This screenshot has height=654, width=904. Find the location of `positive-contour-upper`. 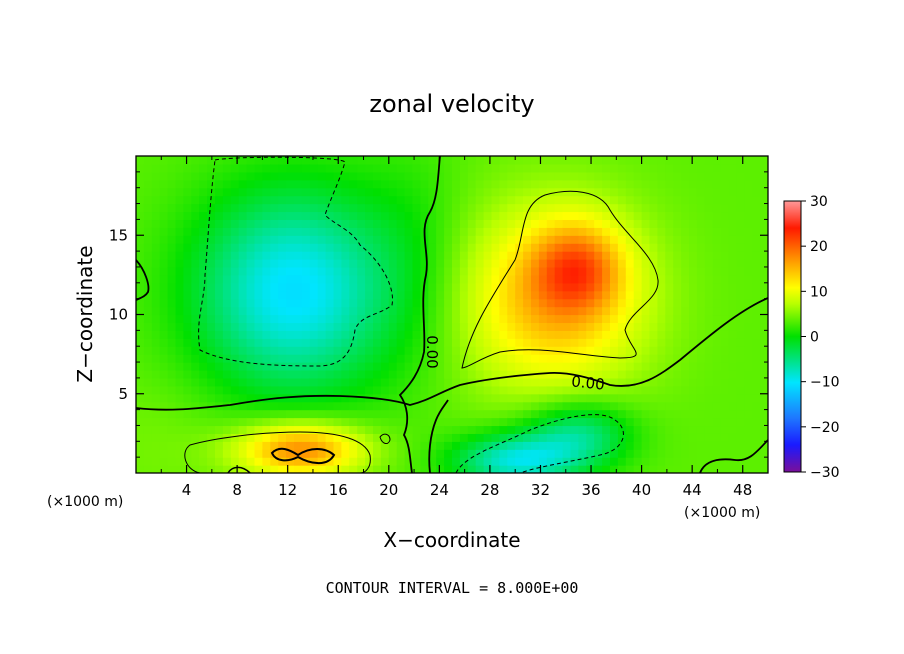

positive-contour-upper is located at coordinates (560, 279).